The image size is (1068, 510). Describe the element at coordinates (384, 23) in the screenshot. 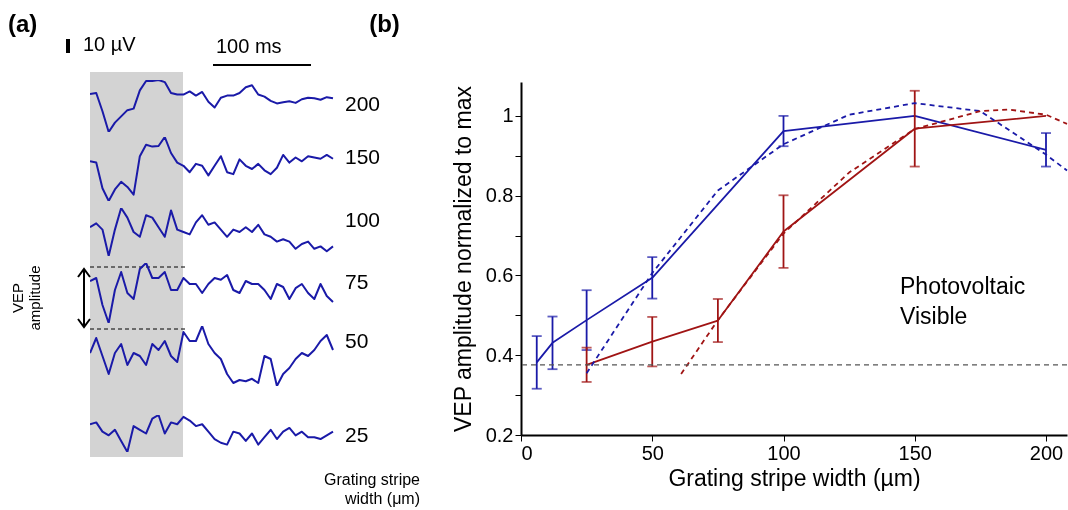

I see `chart-title: (b)` at that location.